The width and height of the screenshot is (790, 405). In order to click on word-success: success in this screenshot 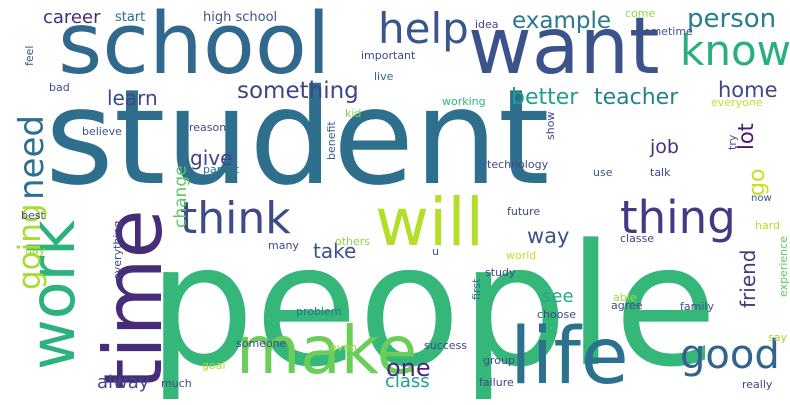, I will do `click(446, 345)`.